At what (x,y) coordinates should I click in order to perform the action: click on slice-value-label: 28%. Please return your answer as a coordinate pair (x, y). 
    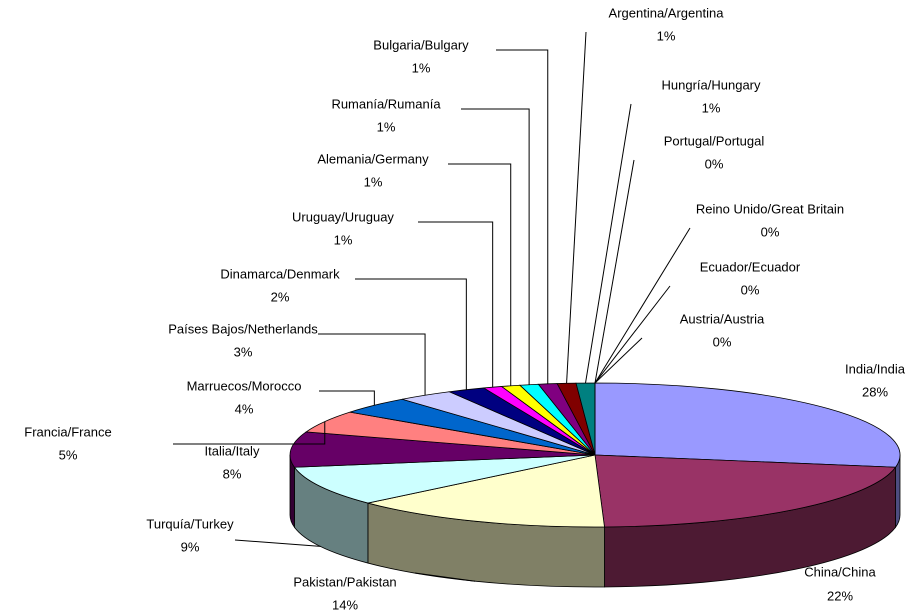
    Looking at the image, I should click on (875, 391).